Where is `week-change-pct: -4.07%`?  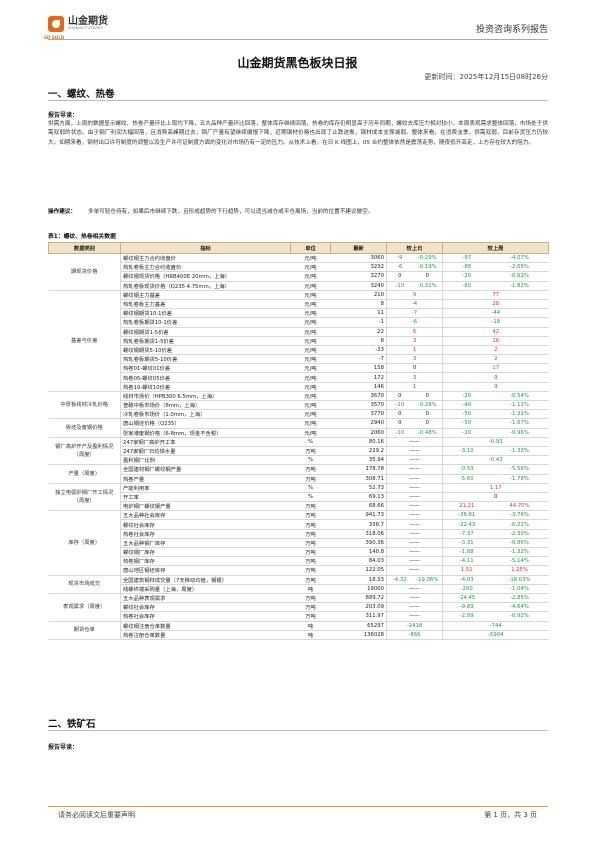 week-change-pct: -4.07% is located at coordinates (519, 258).